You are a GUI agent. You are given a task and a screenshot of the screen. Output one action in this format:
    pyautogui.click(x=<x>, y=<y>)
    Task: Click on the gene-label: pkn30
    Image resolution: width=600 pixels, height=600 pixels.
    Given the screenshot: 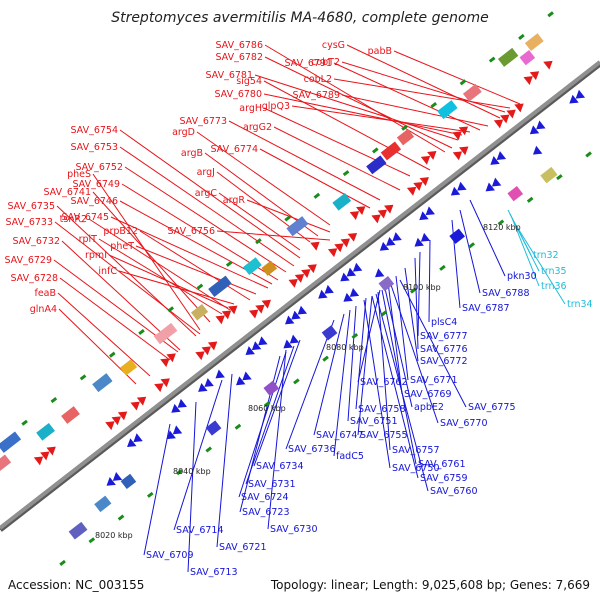 What is the action you would take?
    pyautogui.click(x=522, y=276)
    